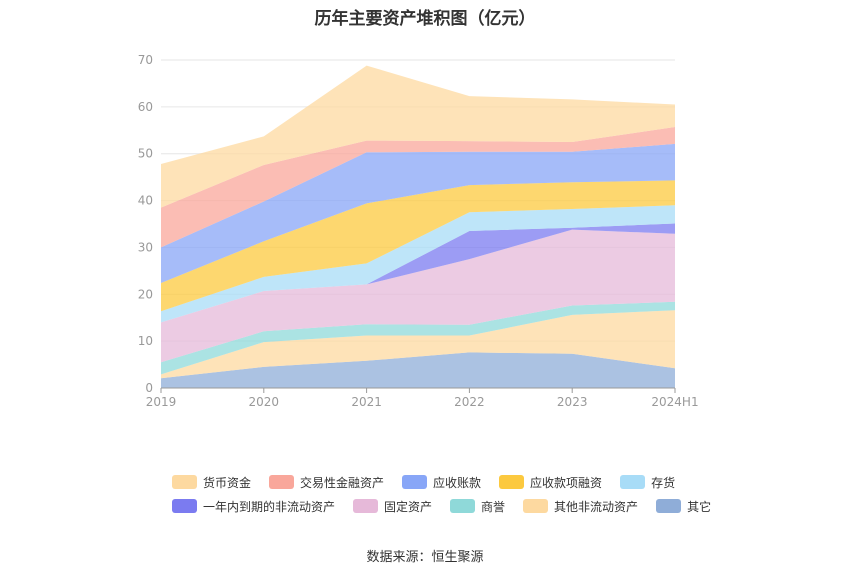  What do you see at coordinates (457, 482) in the screenshot?
I see `legend-label: 应收账款` at bounding box center [457, 482].